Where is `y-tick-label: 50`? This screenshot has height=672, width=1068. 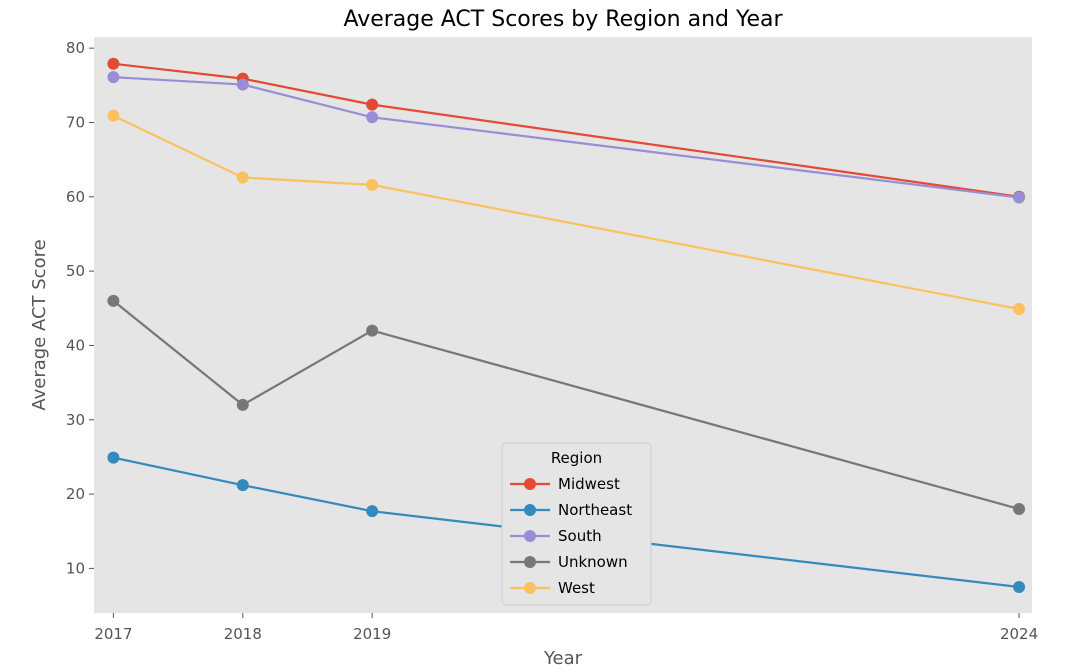
y-tick-label: 50 is located at coordinates (75, 271).